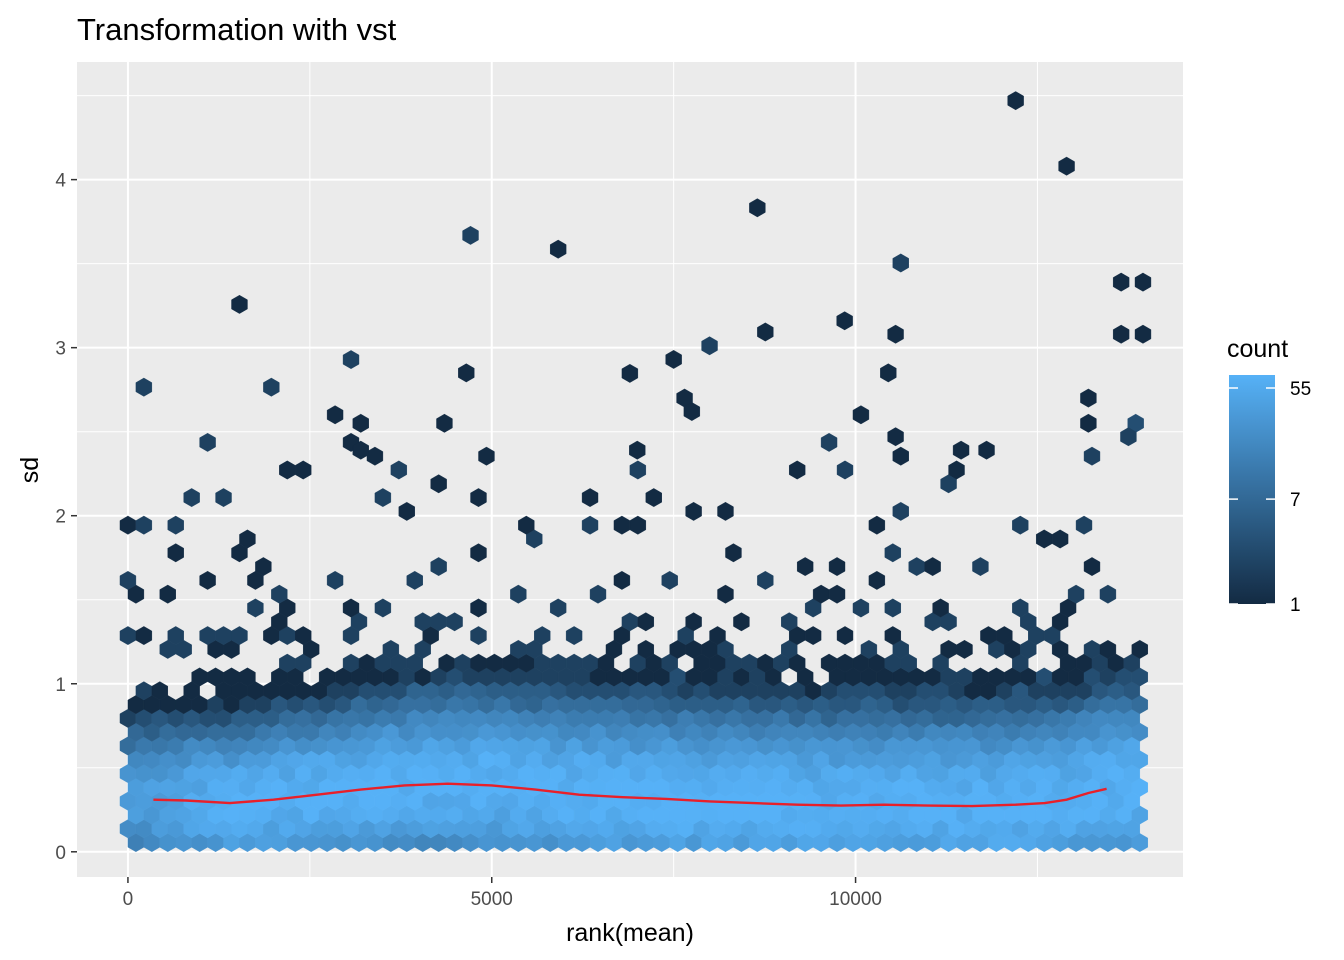 The image size is (1344, 960). Describe the element at coordinates (60, 181) in the screenshot. I see `y-tick-label: 4` at that location.